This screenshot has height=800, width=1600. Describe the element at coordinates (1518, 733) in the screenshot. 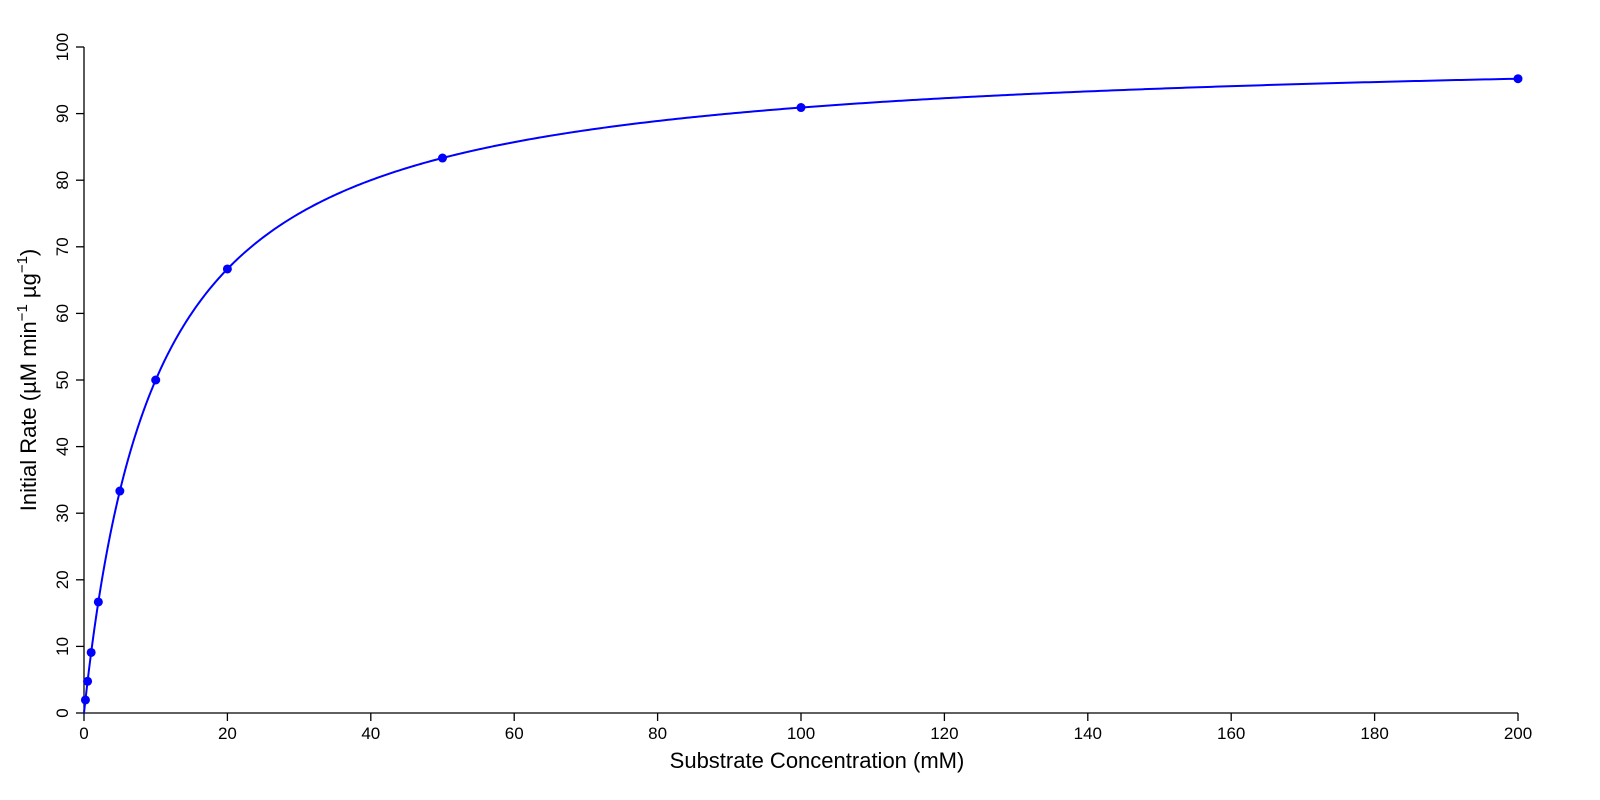

I see `x-tick-label: 200` at that location.